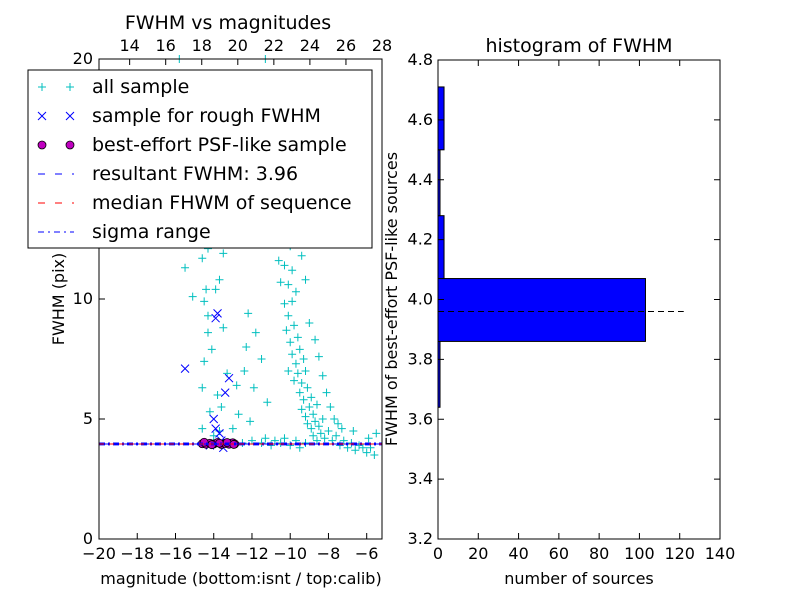 This screenshot has width=800, height=600. Describe the element at coordinates (88, 538) in the screenshot. I see `left-y-tick-label-0: 0` at that location.